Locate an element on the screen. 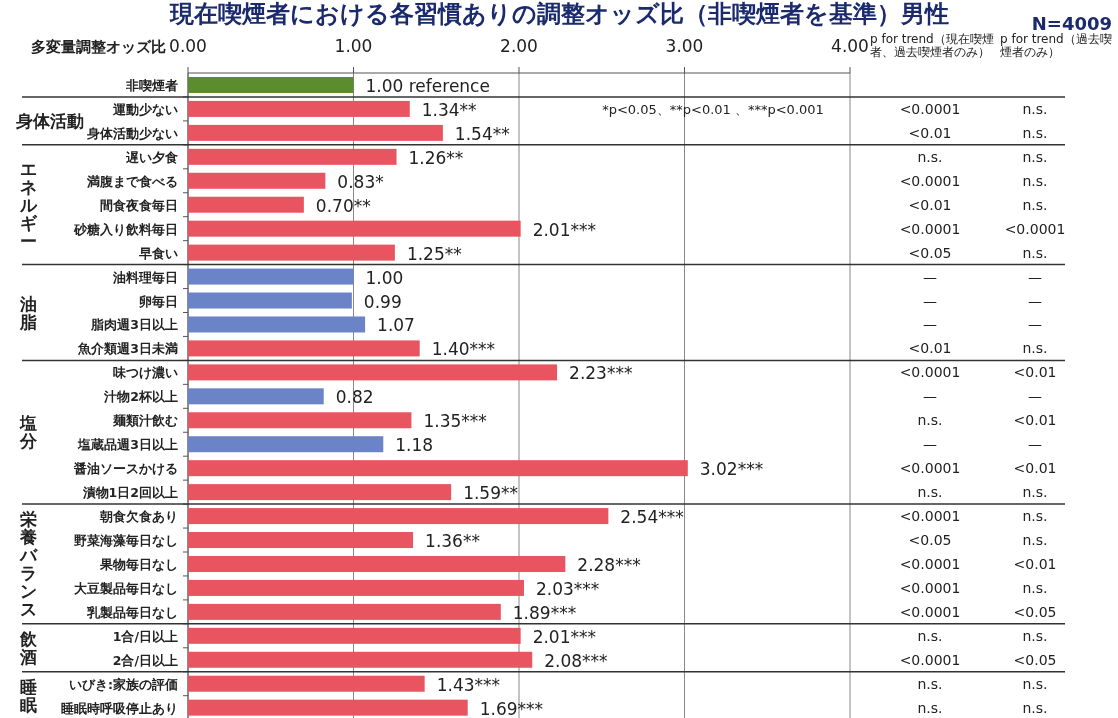 The width and height of the screenshot is (1118, 718). x-tick-label: 1.00 is located at coordinates (353, 46).